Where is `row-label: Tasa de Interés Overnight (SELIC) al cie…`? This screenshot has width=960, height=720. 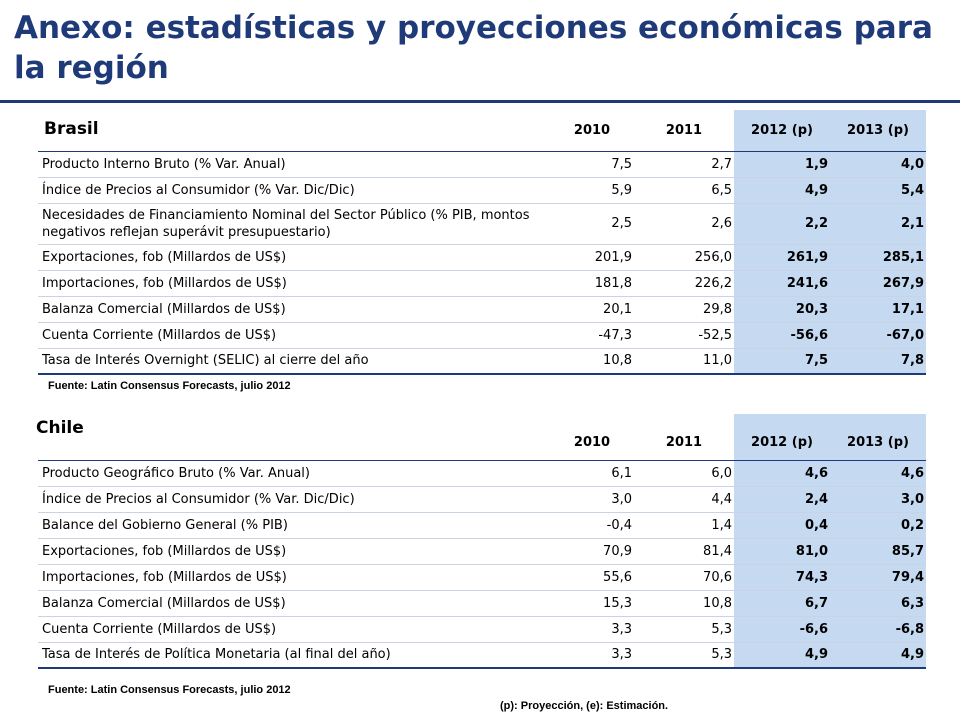 row-label: Tasa de Interés Overnight (SELIC) al cie… is located at coordinates (294, 361).